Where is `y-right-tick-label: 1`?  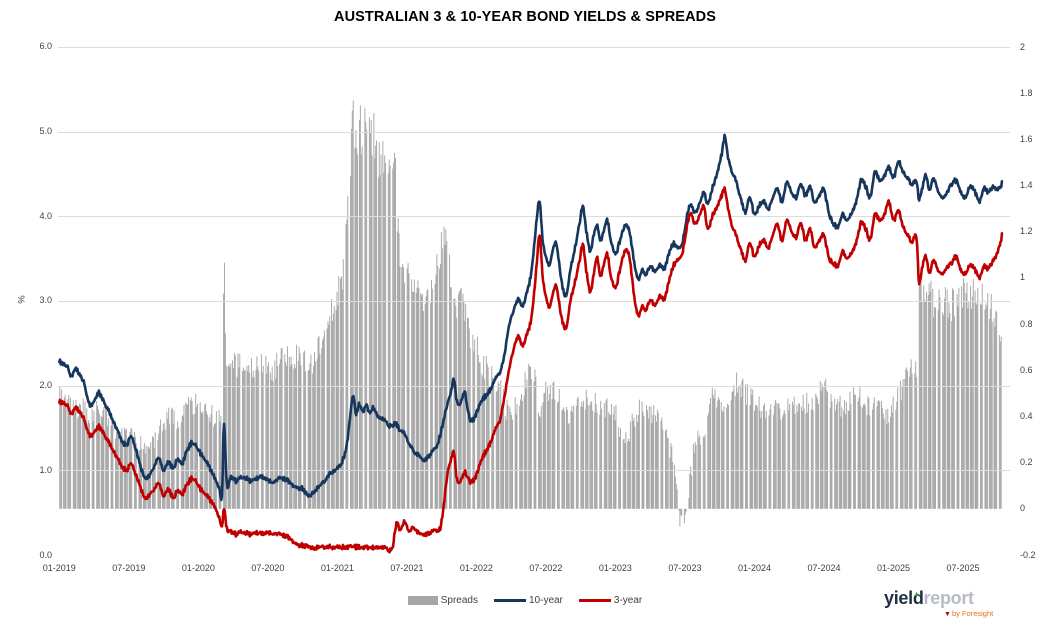 y-right-tick-label: 1 is located at coordinates (1023, 277).